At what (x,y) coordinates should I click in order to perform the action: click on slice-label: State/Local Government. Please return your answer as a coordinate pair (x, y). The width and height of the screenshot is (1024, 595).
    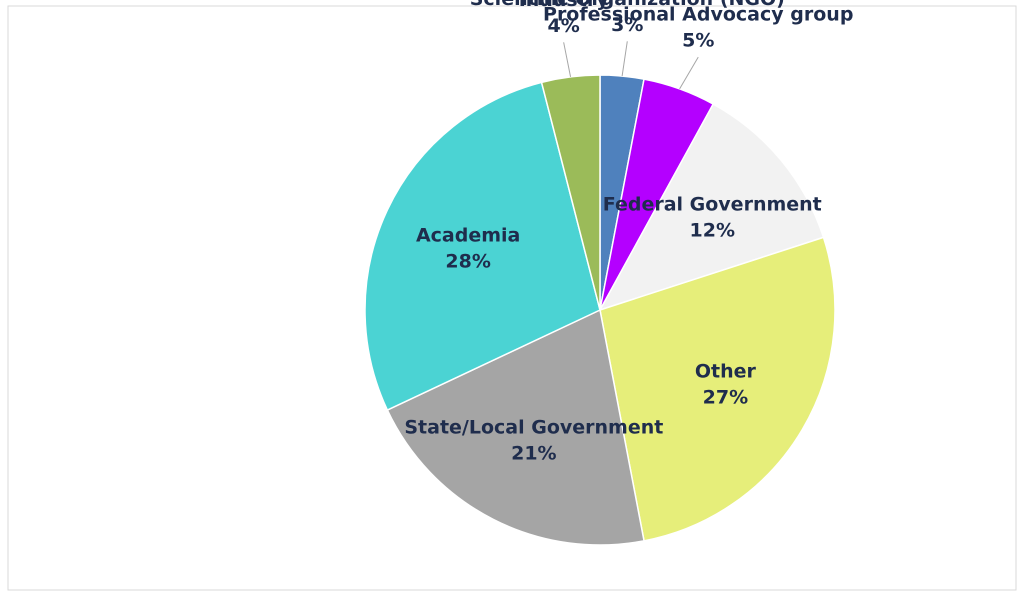
    Looking at the image, I should click on (533, 427).